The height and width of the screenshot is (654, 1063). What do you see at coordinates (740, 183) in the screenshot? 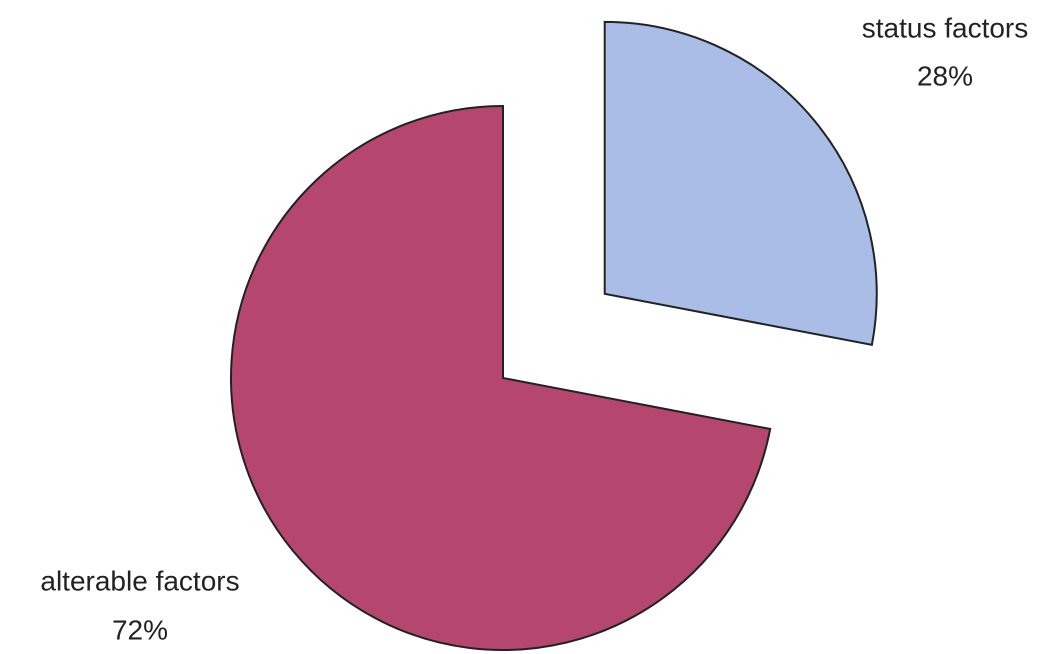
I see `pie-slice` at bounding box center [740, 183].